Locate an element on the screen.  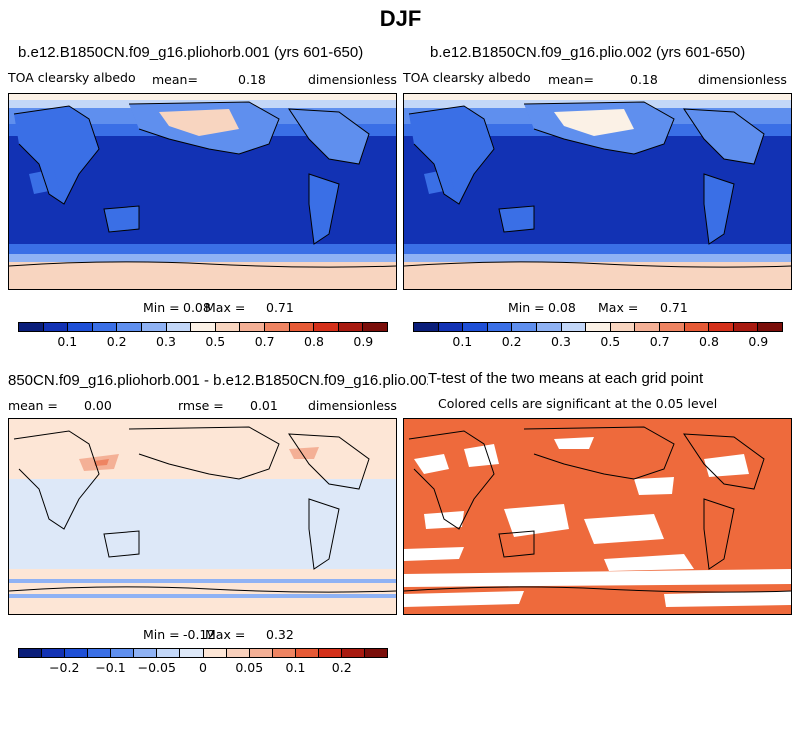
colorbar-tick-label: 0 is located at coordinates (203, 667).